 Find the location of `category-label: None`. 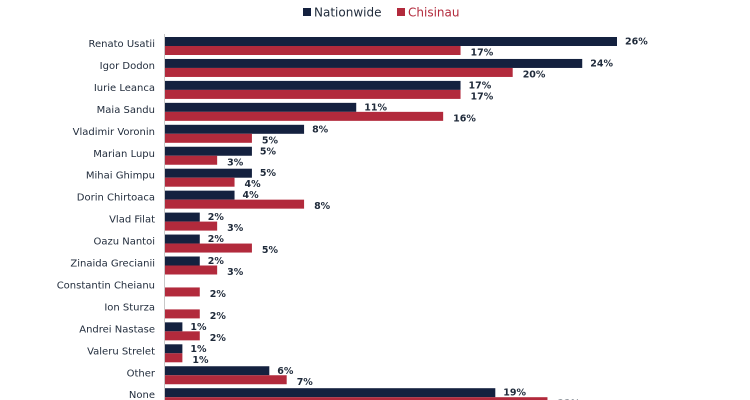

category-label: None is located at coordinates (142, 395).